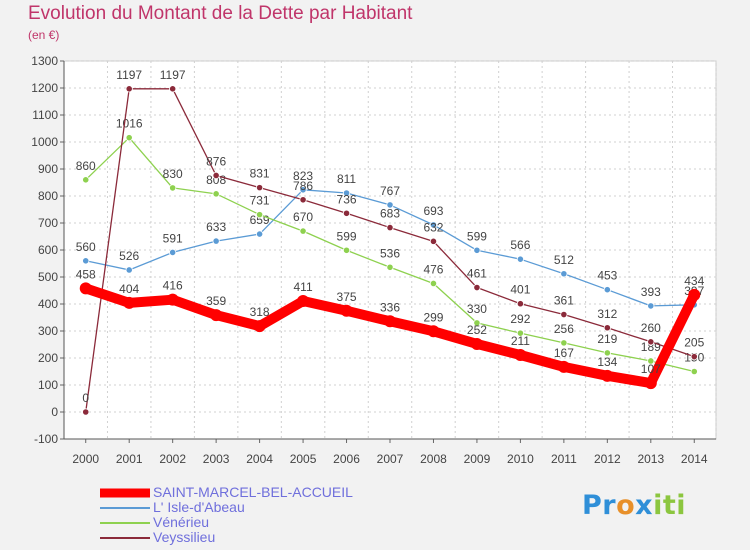 This screenshot has width=750, height=550. What do you see at coordinates (650, 459) in the screenshot?
I see `x-tick-label: 2013` at bounding box center [650, 459].